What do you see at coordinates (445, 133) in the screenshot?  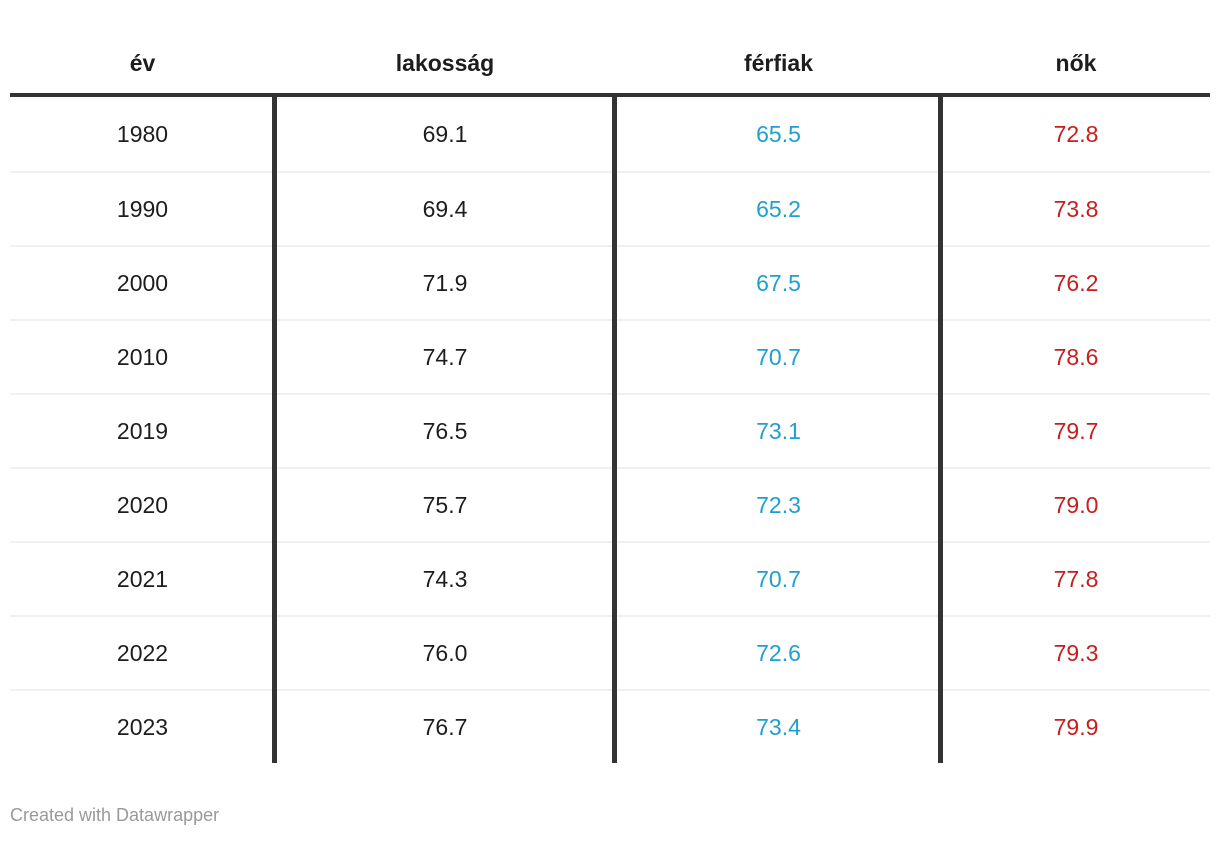 I see `cell-population: 69.1` at bounding box center [445, 133].